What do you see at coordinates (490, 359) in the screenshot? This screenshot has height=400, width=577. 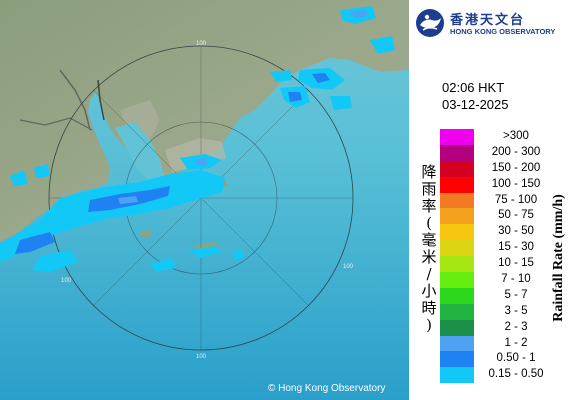 I see `legend-row: 0.50 - 1` at bounding box center [490, 359].